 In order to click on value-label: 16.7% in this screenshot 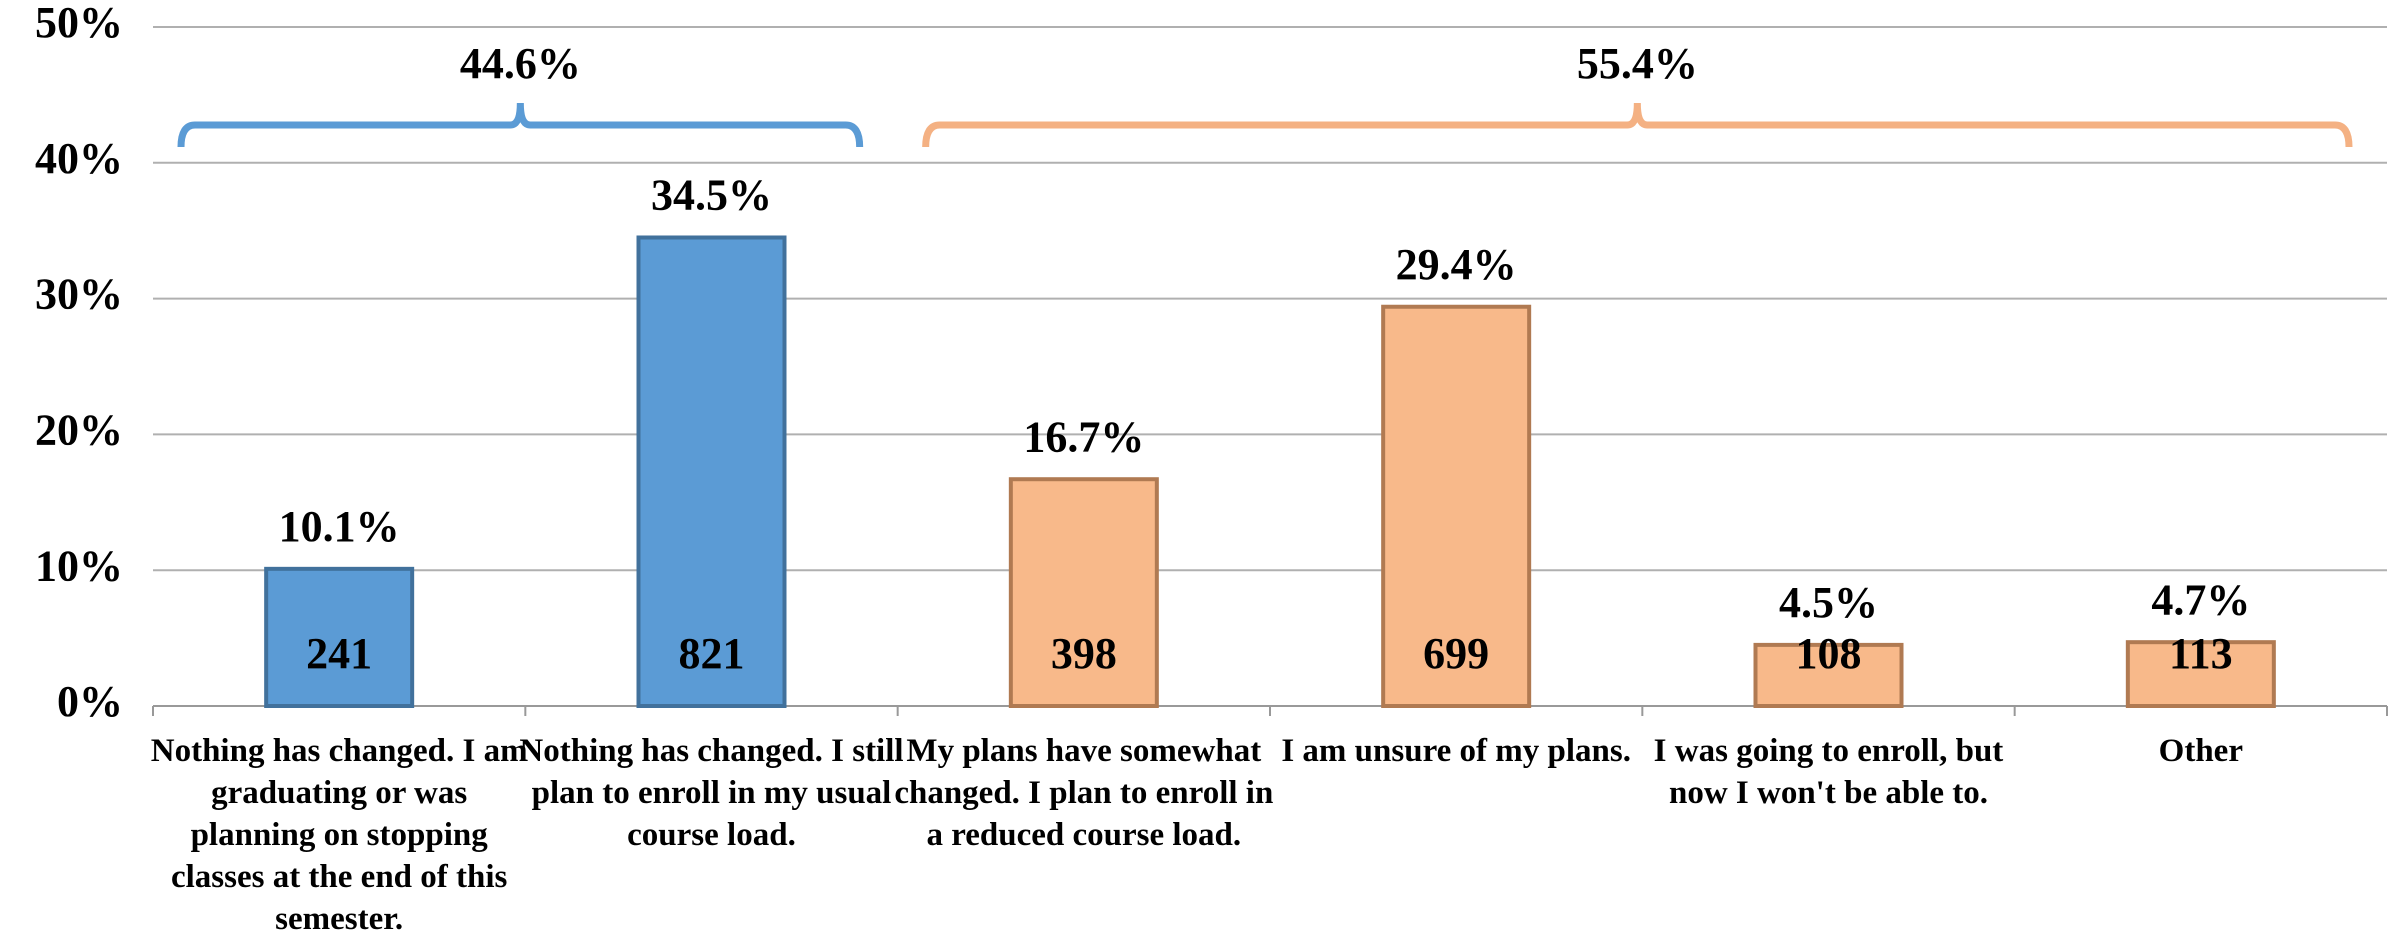, I will do `click(1083, 436)`.